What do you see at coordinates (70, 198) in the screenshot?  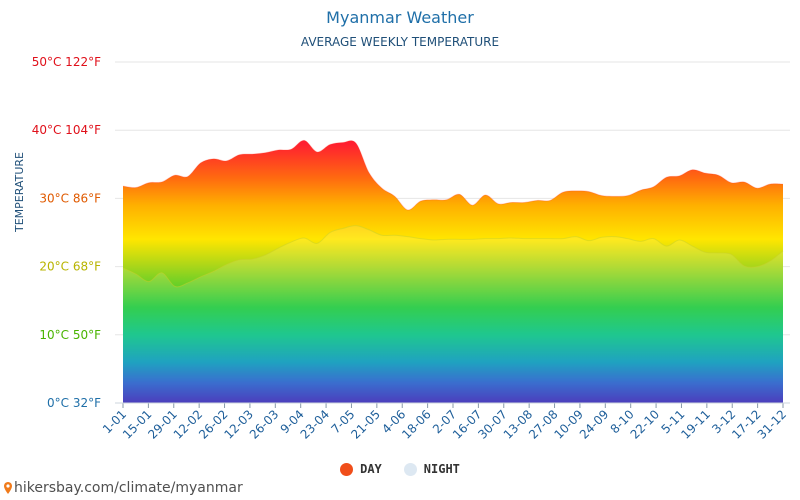 I see `y-tick-label-30: 30°C 86°F` at bounding box center [70, 198].